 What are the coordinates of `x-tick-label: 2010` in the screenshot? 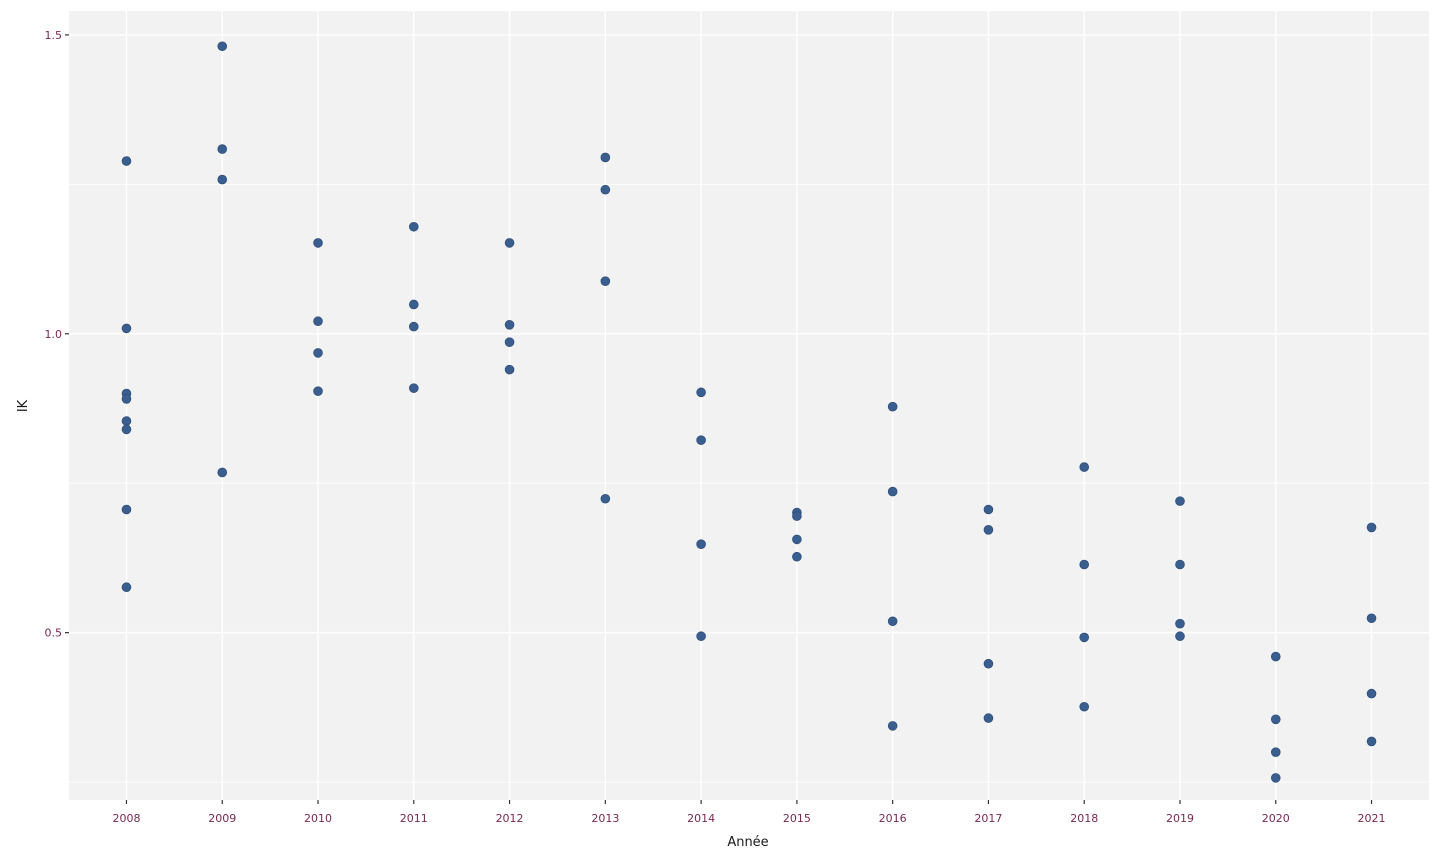 It's located at (318, 818).